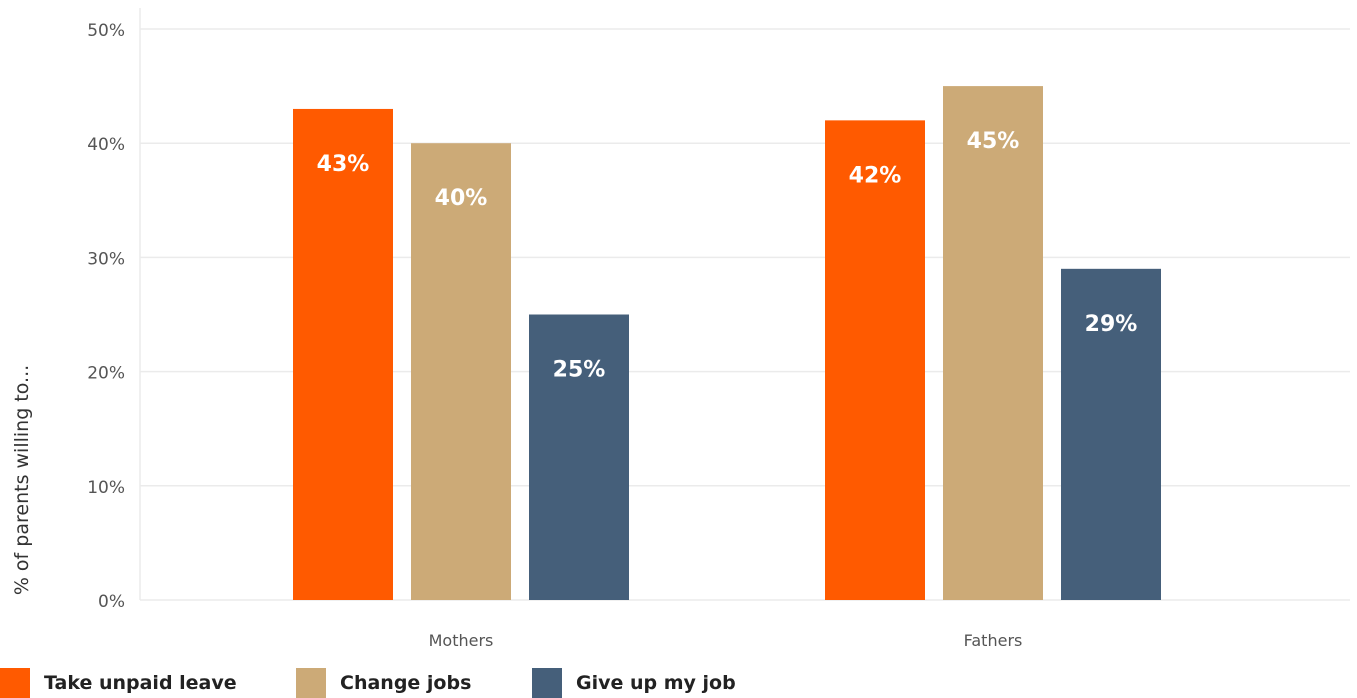  What do you see at coordinates (656, 683) in the screenshot?
I see `legend-label: Give up my job` at bounding box center [656, 683].